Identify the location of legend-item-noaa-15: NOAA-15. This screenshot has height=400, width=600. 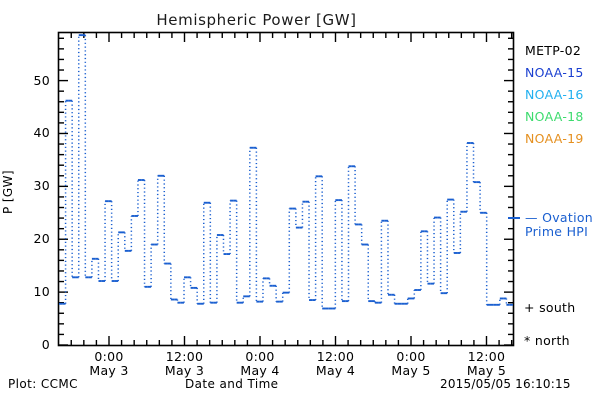
(554, 72).